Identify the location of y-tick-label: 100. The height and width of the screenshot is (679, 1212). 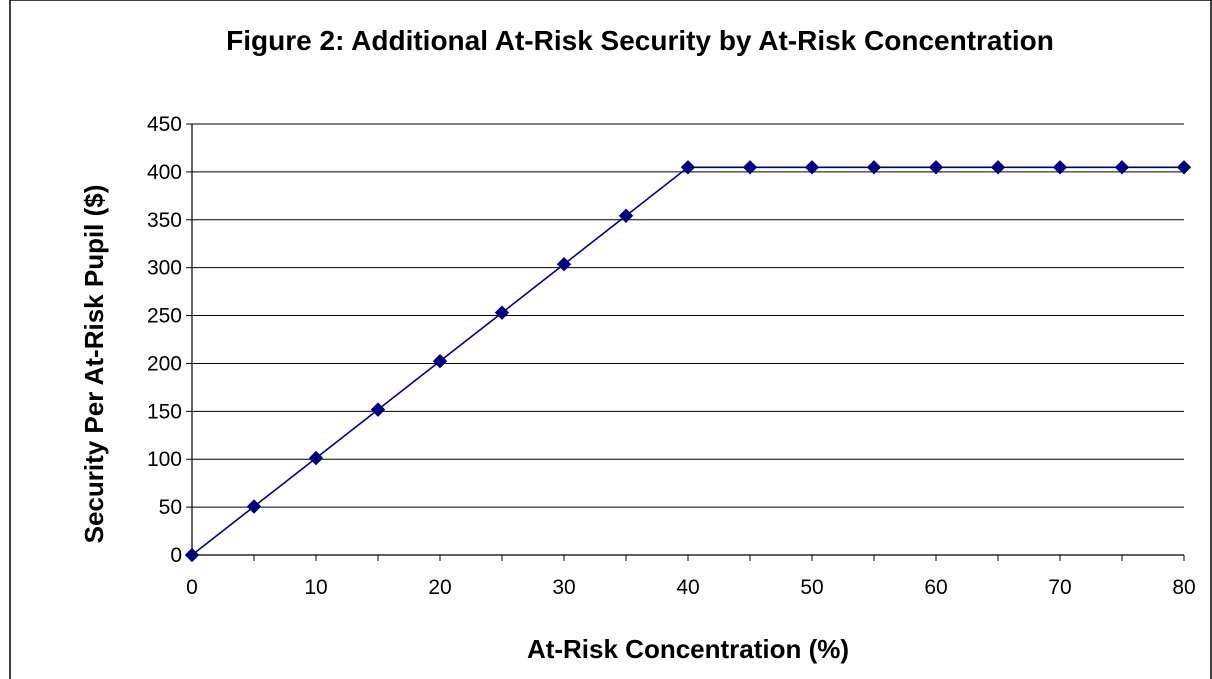
(164, 459).